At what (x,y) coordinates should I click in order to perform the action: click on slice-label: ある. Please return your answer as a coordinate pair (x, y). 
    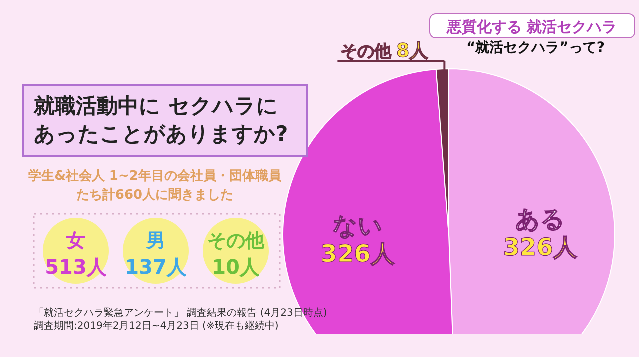
    Looking at the image, I should click on (540, 219).